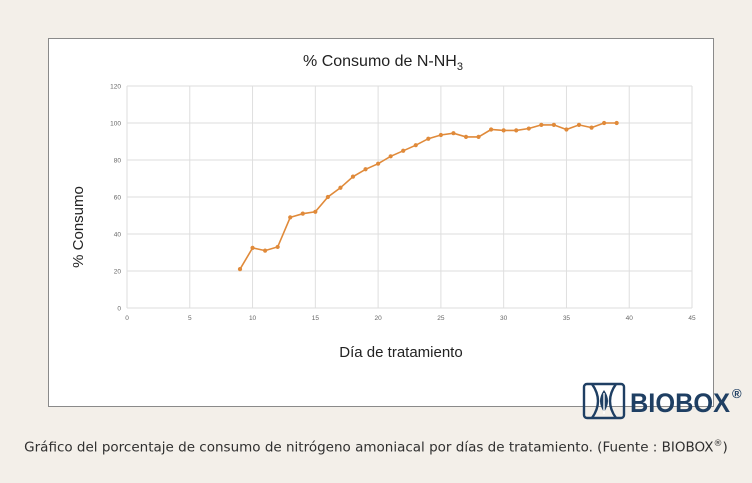  What do you see at coordinates (737, 393) in the screenshot?
I see `biobox-registered-mark: ®` at bounding box center [737, 393].